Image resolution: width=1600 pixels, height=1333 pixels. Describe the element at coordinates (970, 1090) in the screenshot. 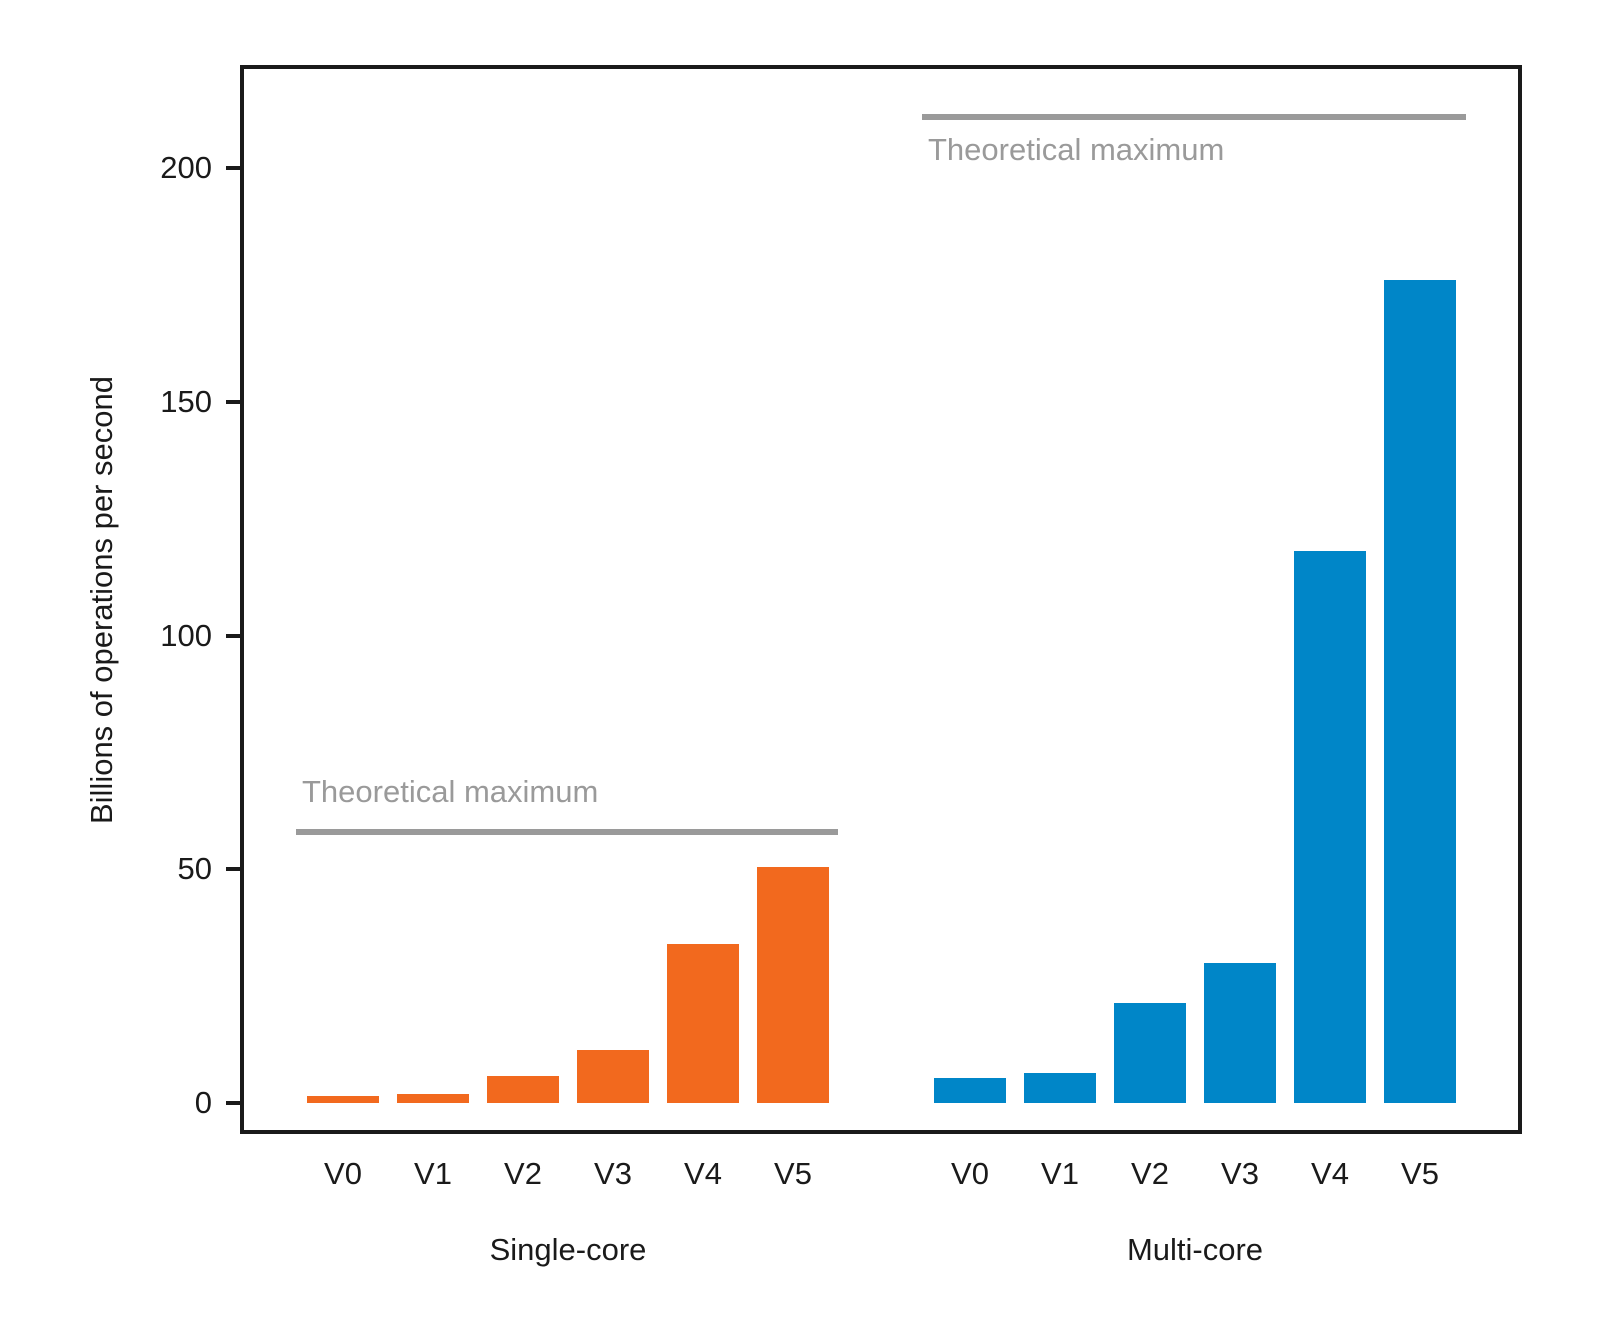

I see `bar-multi-core-v0` at that location.